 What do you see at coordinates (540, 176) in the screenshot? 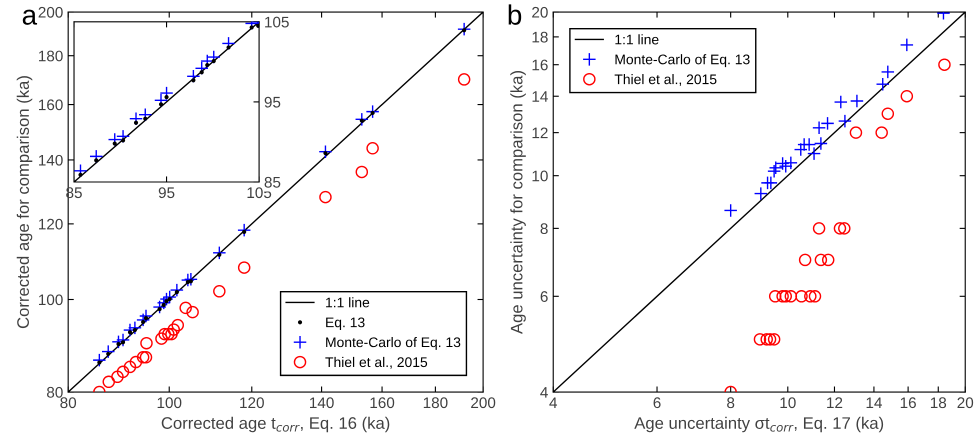
I see `y-tick-label: 10` at bounding box center [540, 176].